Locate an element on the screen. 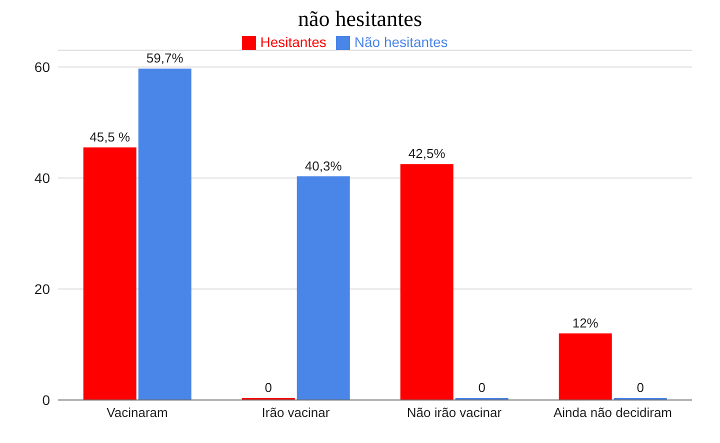 The width and height of the screenshot is (720, 443). y-tick-label: 60 is located at coordinates (42, 66).